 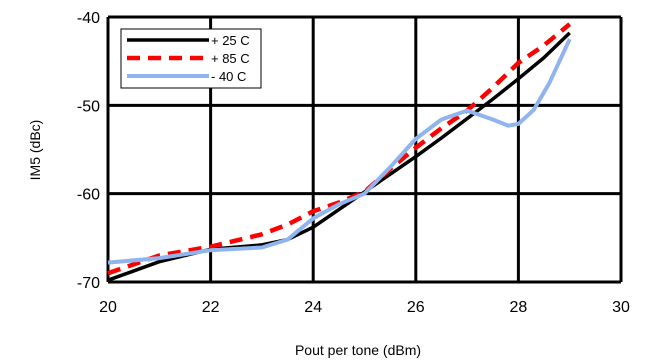 I want to click on x-tick-label: 28, so click(x=519, y=307).